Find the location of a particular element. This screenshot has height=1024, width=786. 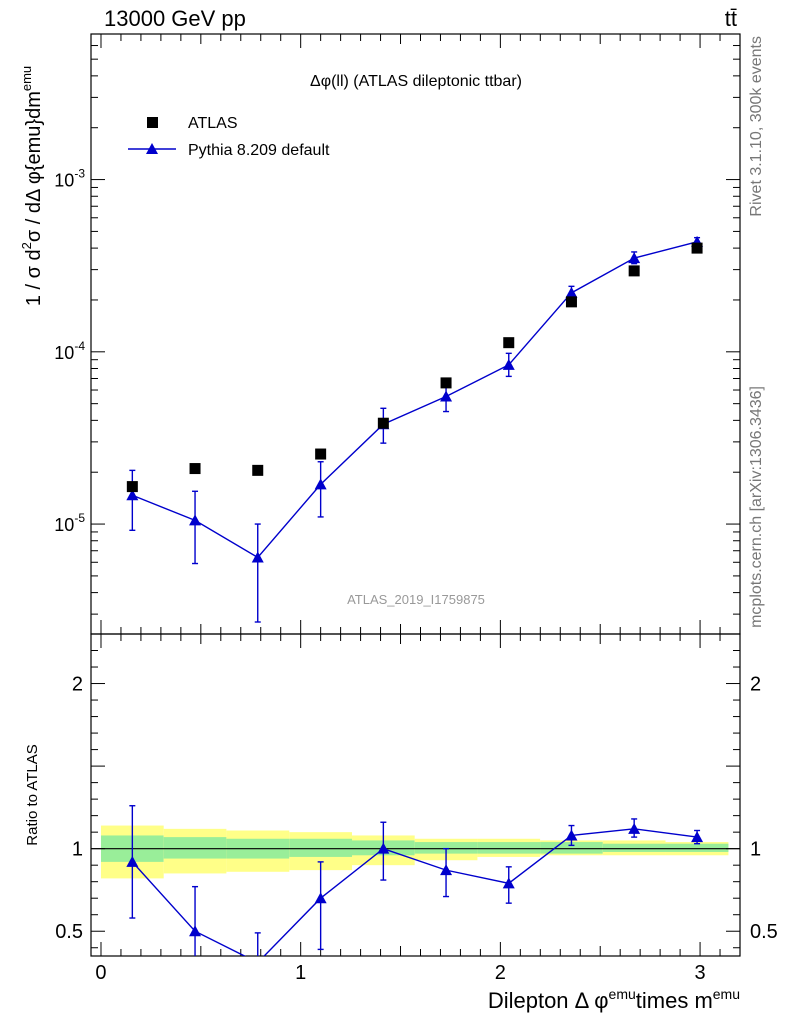

header-final-state-label: tt̄ is located at coordinates (730, 18).